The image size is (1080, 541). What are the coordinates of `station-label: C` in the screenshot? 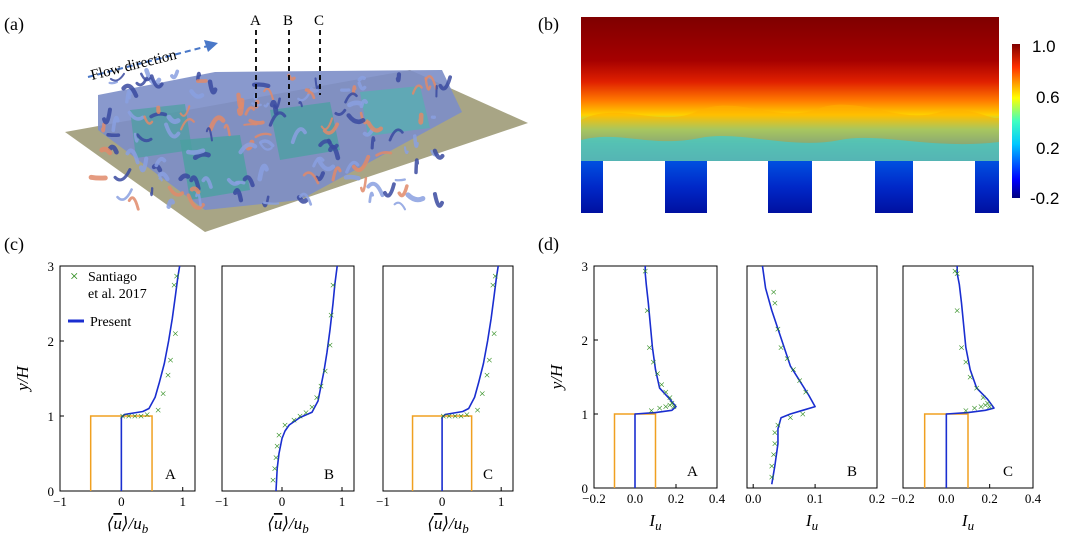 It's located at (488, 475).